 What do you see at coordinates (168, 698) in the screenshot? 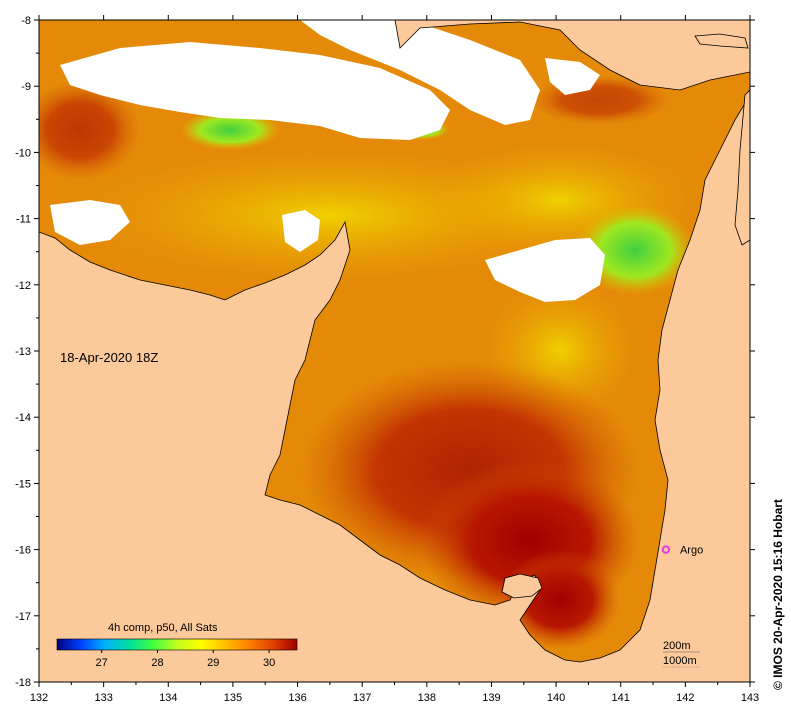
I see `lon-tick-label: 134` at bounding box center [168, 698].